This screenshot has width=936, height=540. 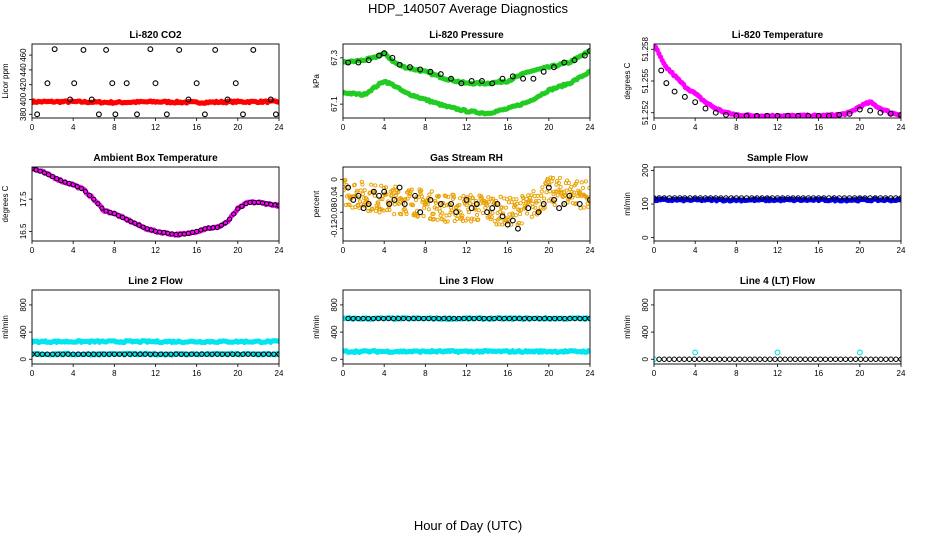 What do you see at coordinates (155, 35) in the screenshot?
I see `panel-title: Li-820 CO2` at bounding box center [155, 35].